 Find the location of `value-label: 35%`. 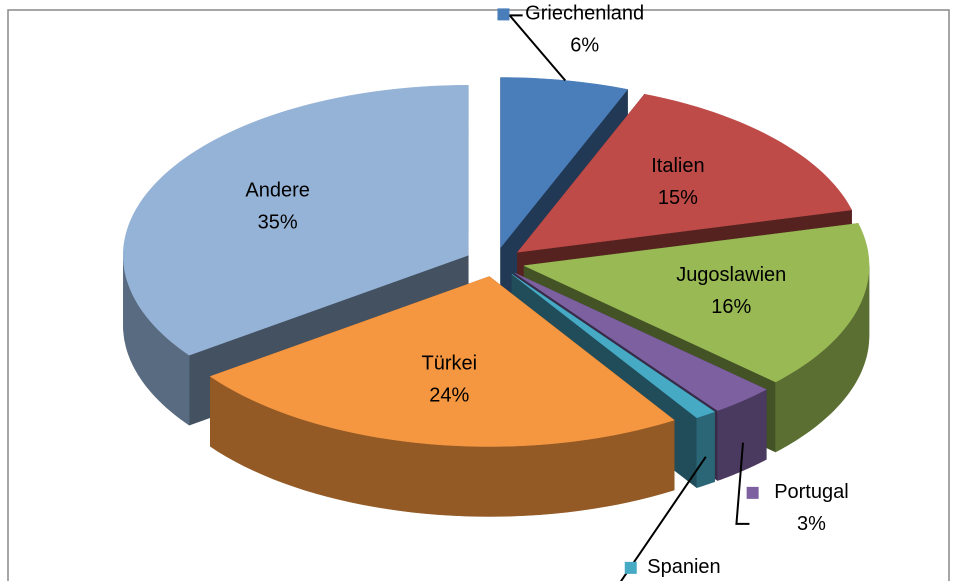

value-label: 35% is located at coordinates (278, 223).